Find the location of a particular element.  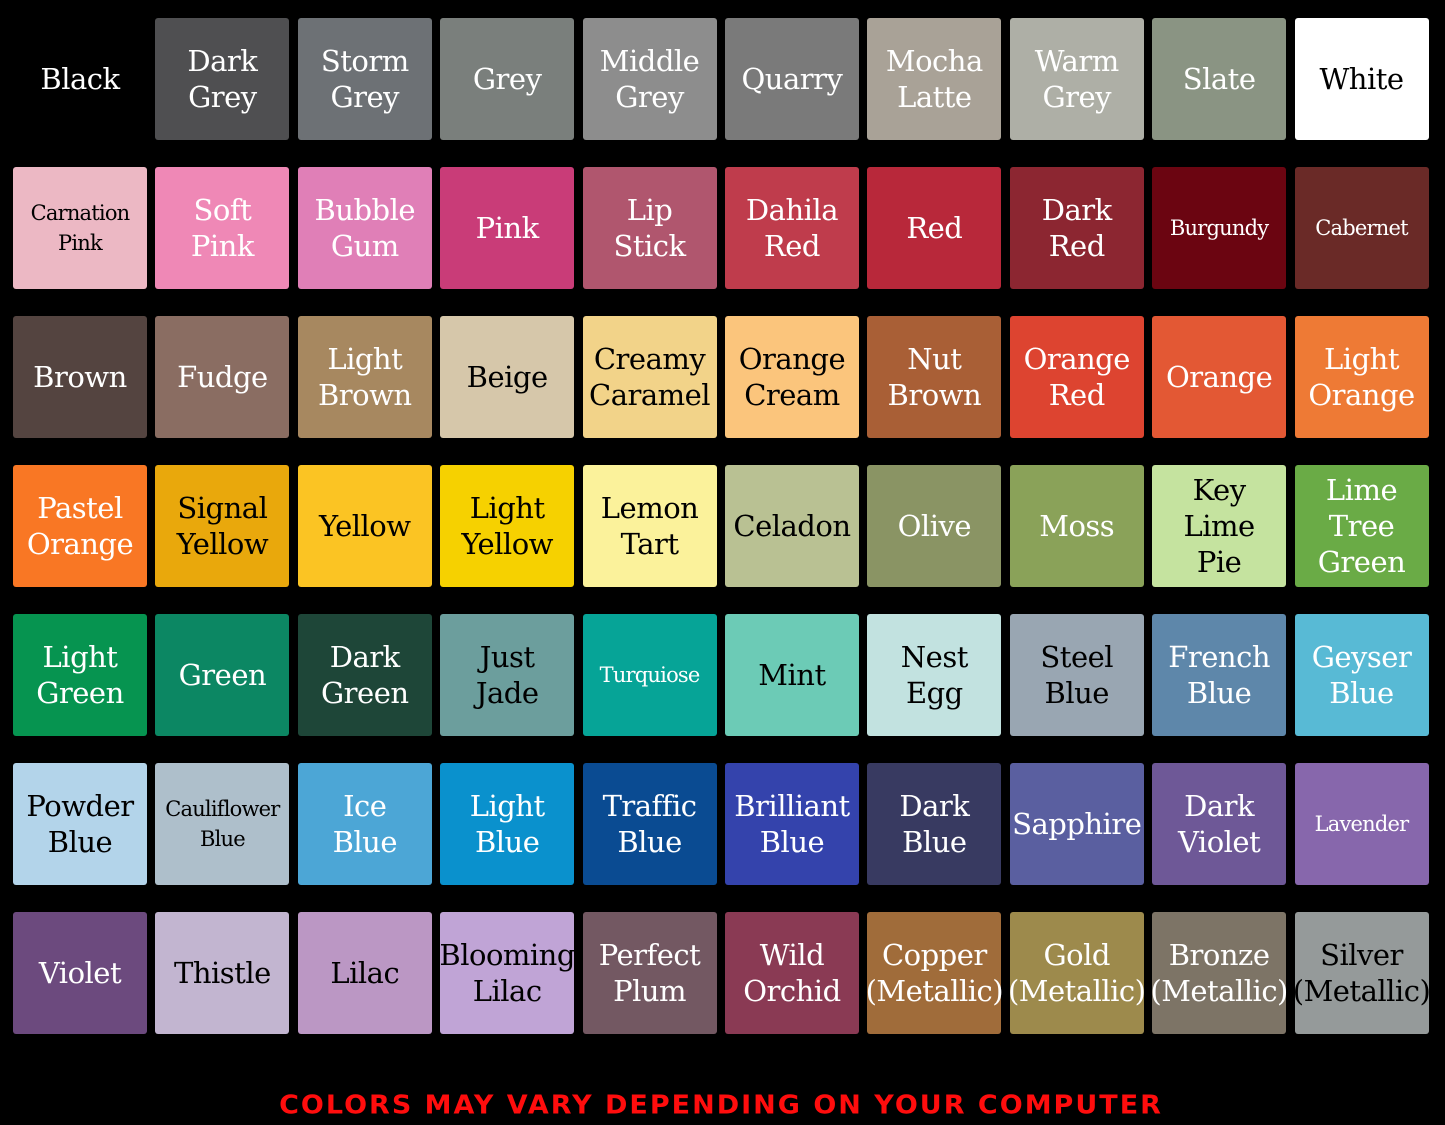

swatch-label: Storm is located at coordinates (364, 61).